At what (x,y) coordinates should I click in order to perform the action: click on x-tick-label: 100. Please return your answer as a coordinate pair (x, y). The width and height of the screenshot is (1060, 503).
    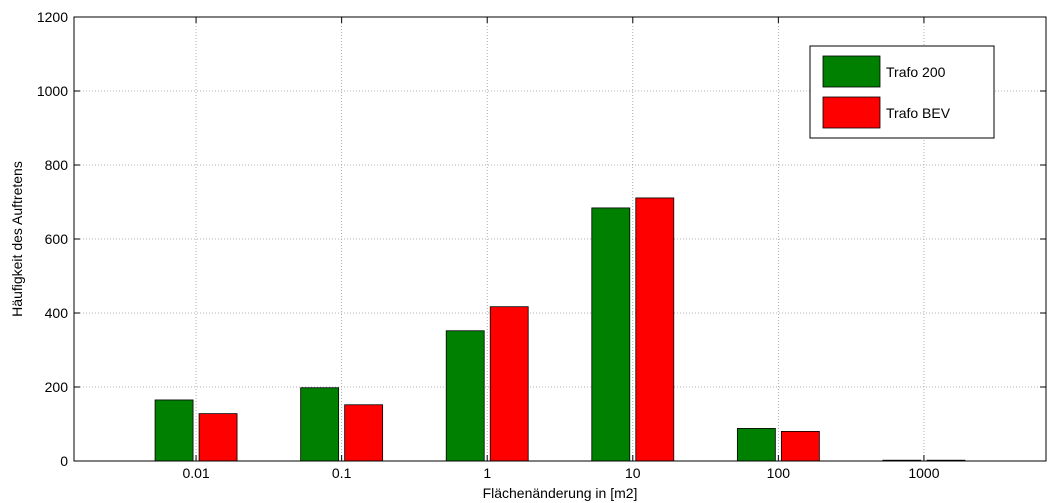
    Looking at the image, I should click on (779, 473).